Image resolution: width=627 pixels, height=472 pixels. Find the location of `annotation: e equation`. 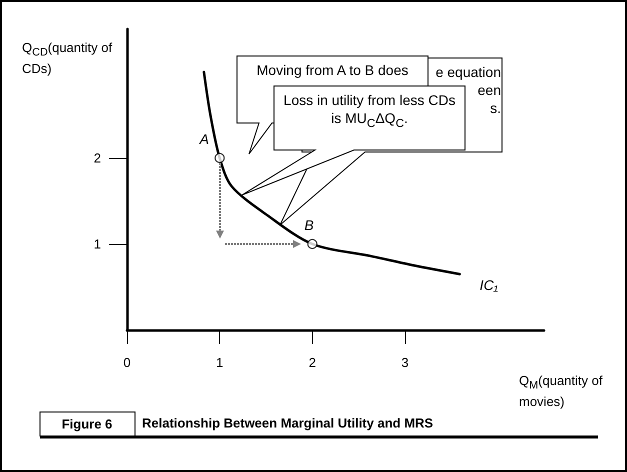

annotation: e equation is located at coordinates (468, 72).